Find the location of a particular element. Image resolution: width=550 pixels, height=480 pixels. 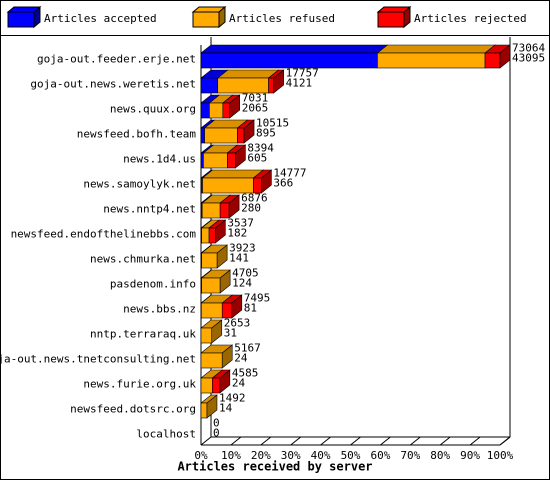

y-tick-label: newsfeed.endofthelinebbs.com is located at coordinates (104, 234).